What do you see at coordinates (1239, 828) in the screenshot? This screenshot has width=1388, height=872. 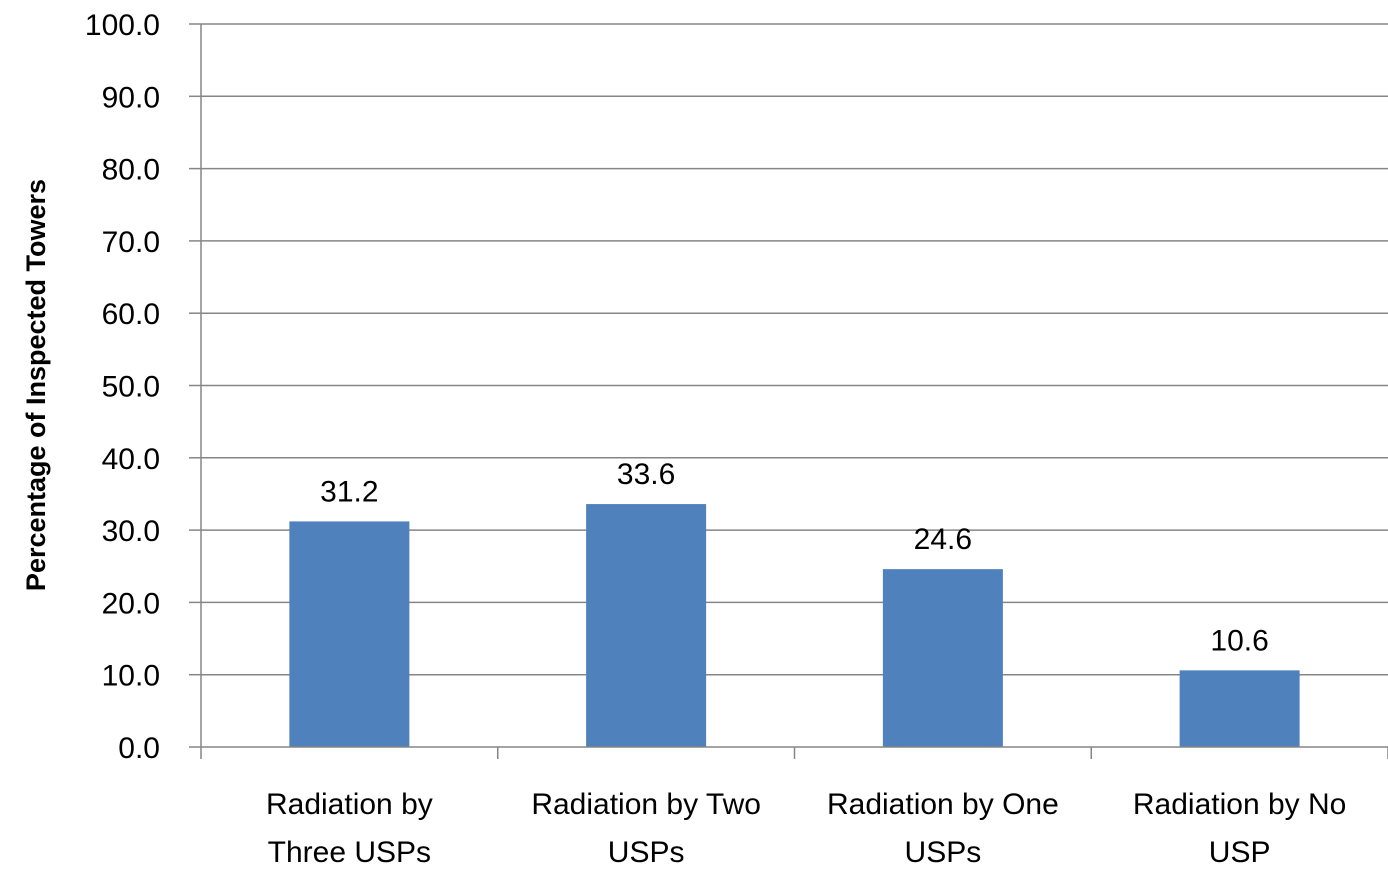 I see `x-category-label: Radiation by No USP` at bounding box center [1239, 828].